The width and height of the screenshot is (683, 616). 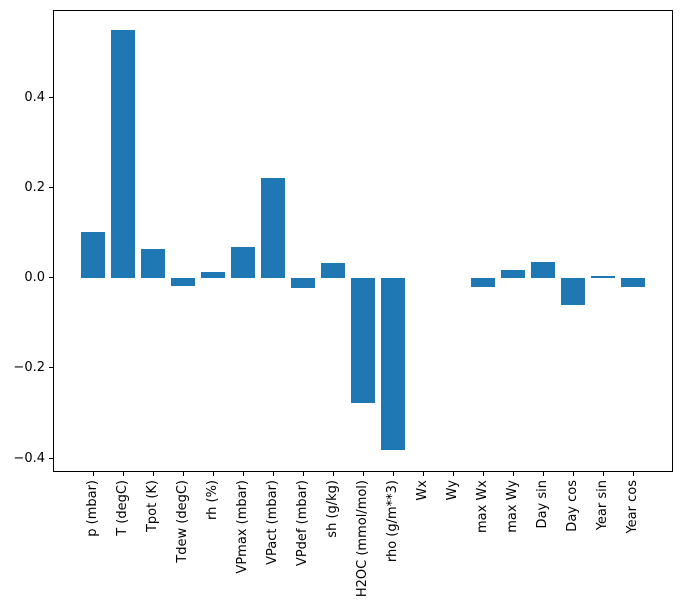 I want to click on x-tick-label: max Wx, so click(x=482, y=507).